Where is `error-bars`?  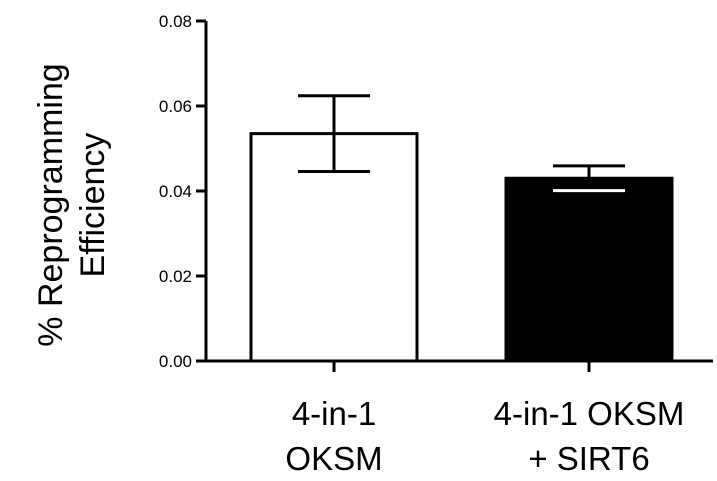
error-bars is located at coordinates (461, 143).